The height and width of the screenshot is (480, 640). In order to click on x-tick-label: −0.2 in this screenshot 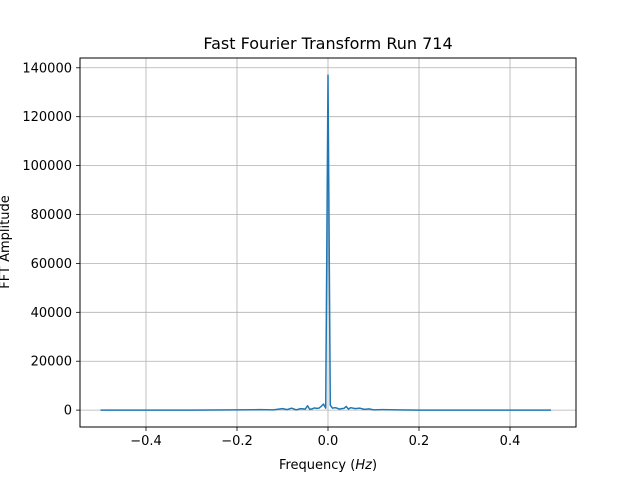, I will do `click(237, 441)`.